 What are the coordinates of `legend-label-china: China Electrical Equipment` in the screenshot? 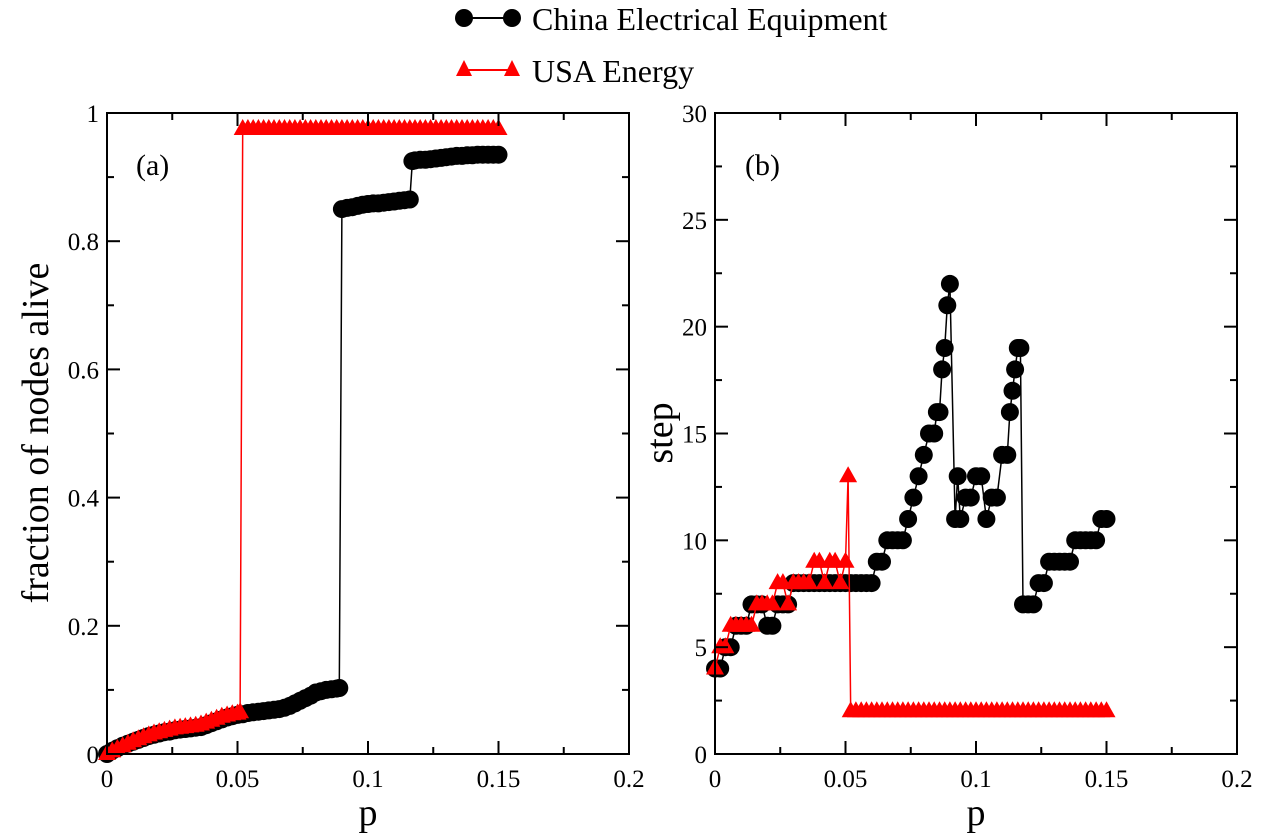 It's located at (710, 19).